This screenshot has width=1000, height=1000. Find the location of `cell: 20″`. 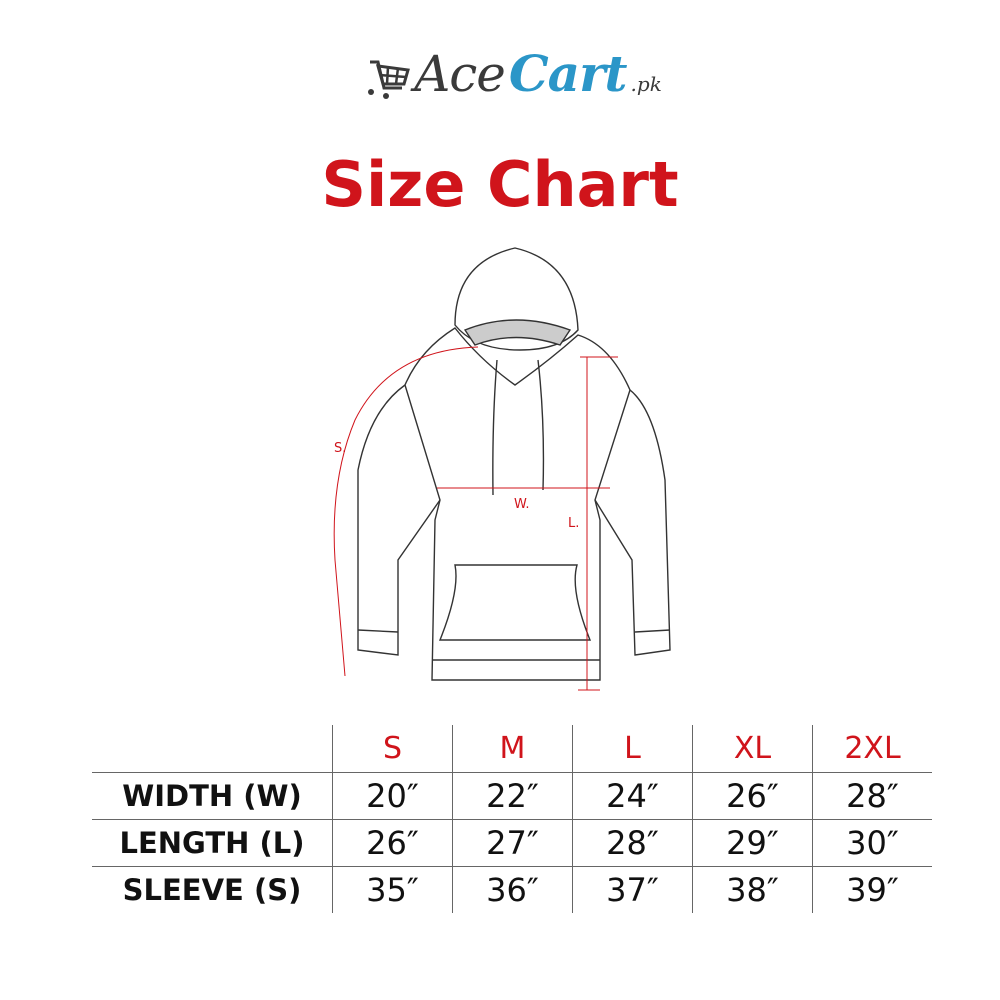

cell: 20″ is located at coordinates (392, 796).